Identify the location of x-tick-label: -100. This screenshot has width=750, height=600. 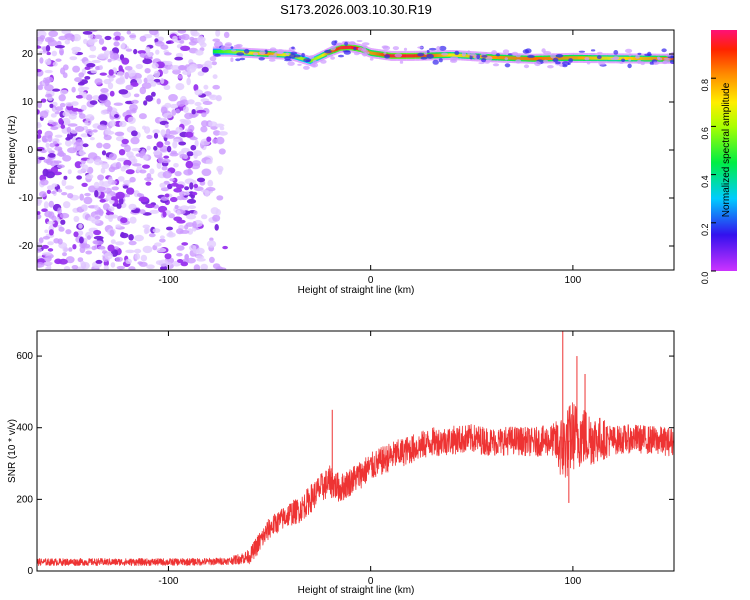
(168, 280).